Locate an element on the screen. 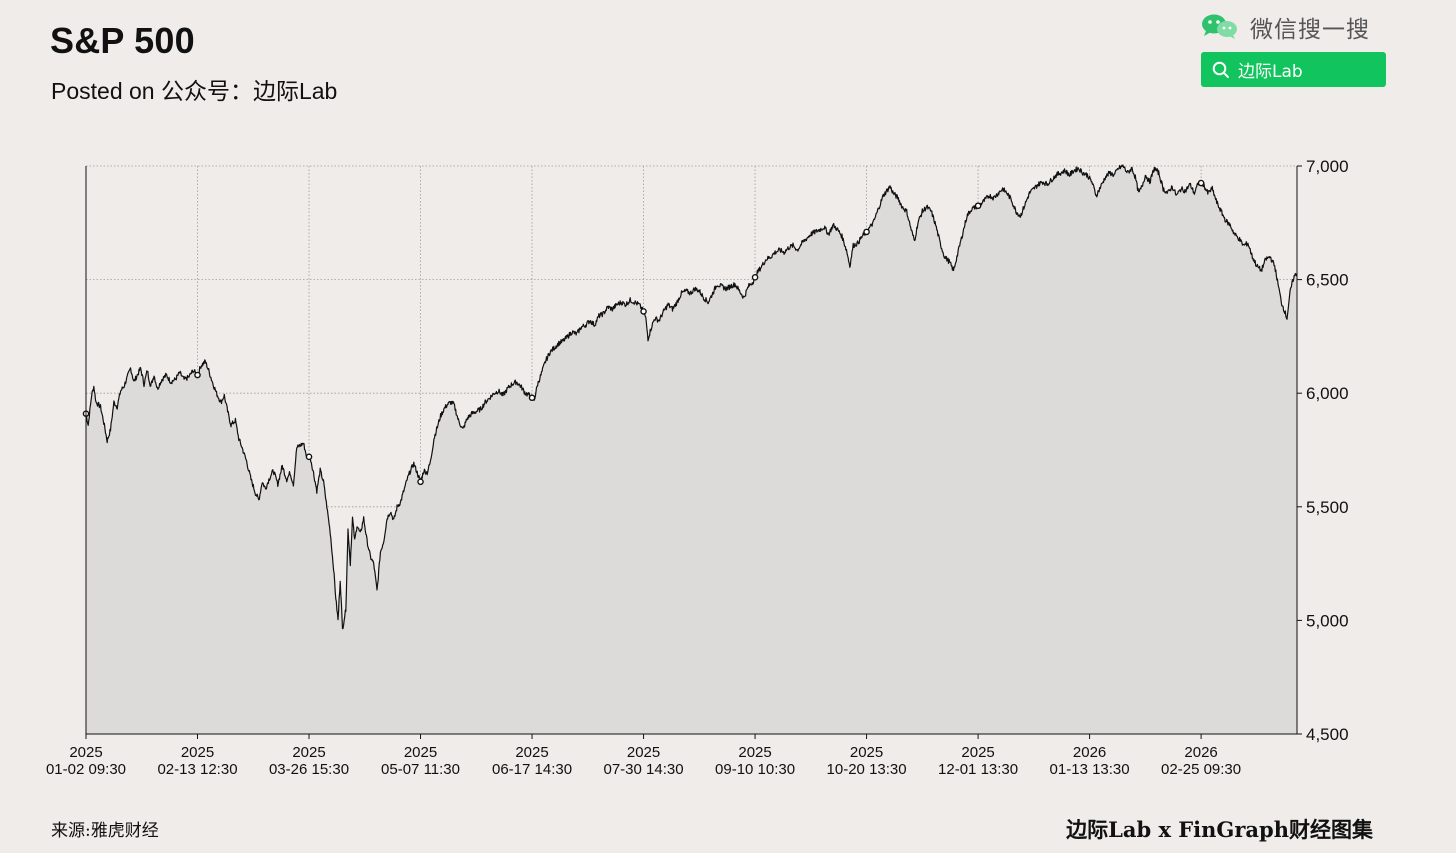 The height and width of the screenshot is (853, 1456). wechat-search-button: 边际Lab is located at coordinates (1293, 69).